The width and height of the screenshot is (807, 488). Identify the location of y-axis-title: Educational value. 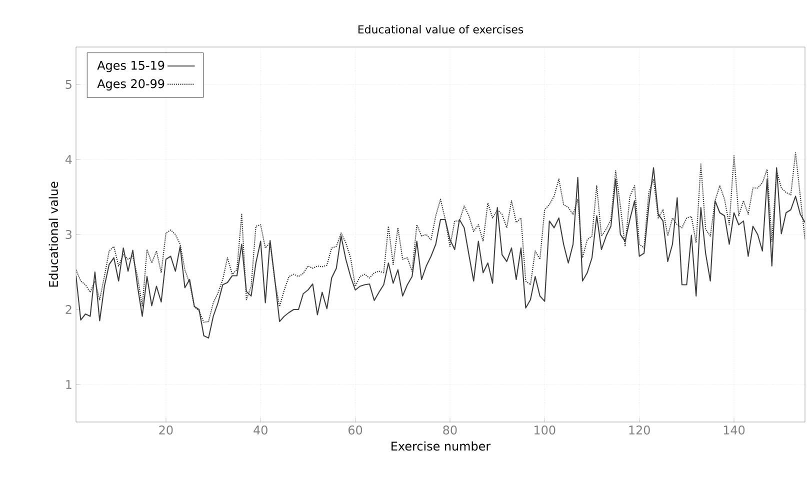
(53, 234).